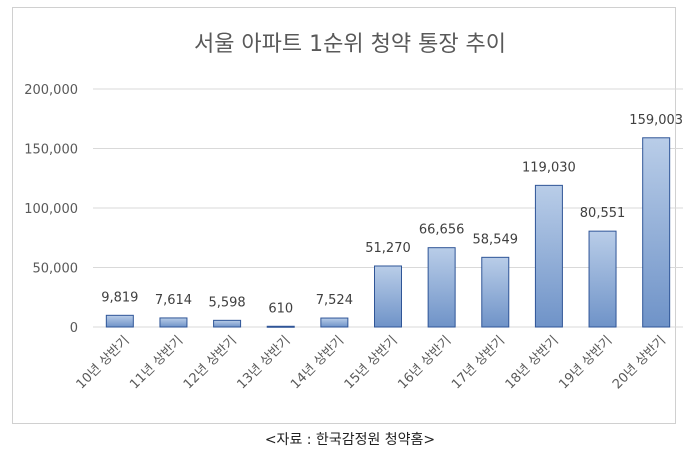  What do you see at coordinates (317, 362) in the screenshot?
I see `x-tick-label: 14년 상반기` at bounding box center [317, 362].